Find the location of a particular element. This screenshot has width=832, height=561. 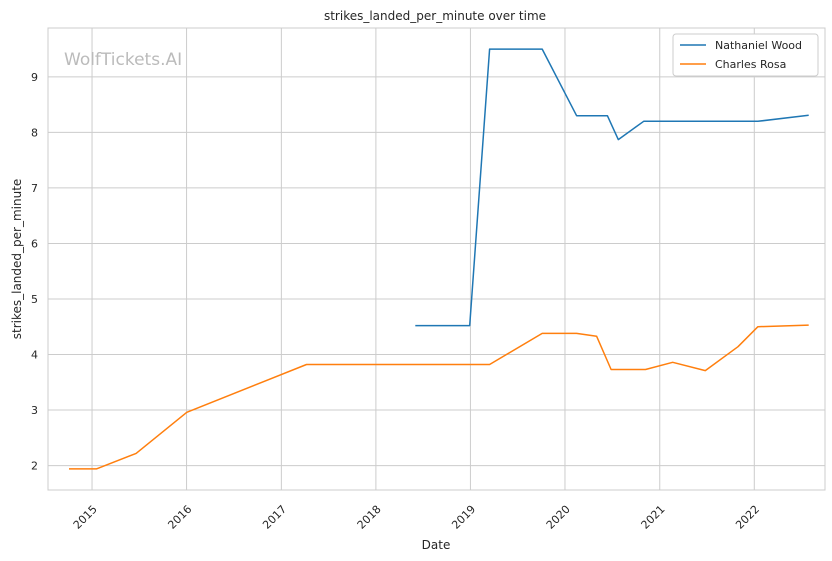

y-tick-label: 5 is located at coordinates (34, 299).